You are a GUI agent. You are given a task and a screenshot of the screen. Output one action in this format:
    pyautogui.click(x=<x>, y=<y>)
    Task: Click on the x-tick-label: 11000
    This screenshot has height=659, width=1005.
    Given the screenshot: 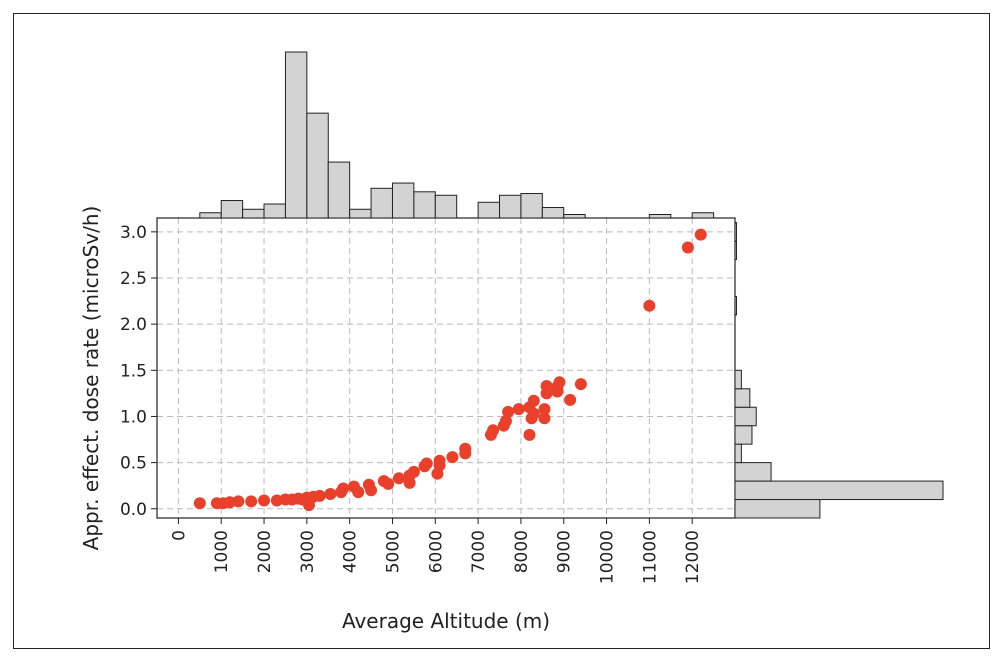 What is the action you would take?
    pyautogui.click(x=650, y=557)
    